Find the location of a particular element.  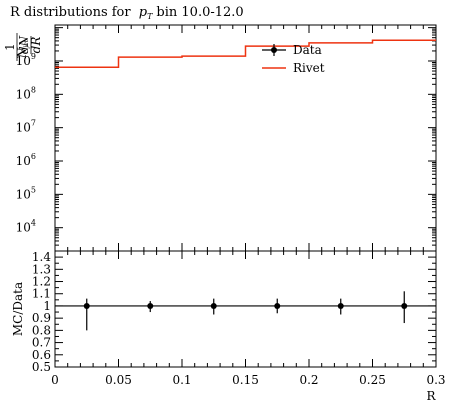

rivet-step-line is located at coordinates (245, 53).